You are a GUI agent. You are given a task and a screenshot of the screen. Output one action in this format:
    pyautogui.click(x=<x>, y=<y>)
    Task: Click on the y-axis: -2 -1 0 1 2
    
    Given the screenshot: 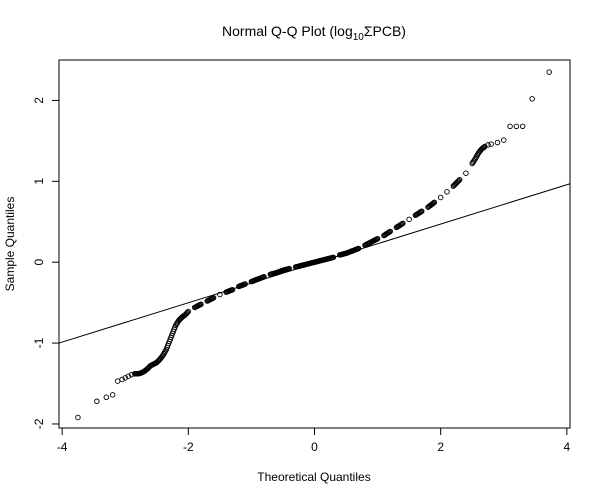 What is the action you would take?
    pyautogui.click(x=45, y=263)
    